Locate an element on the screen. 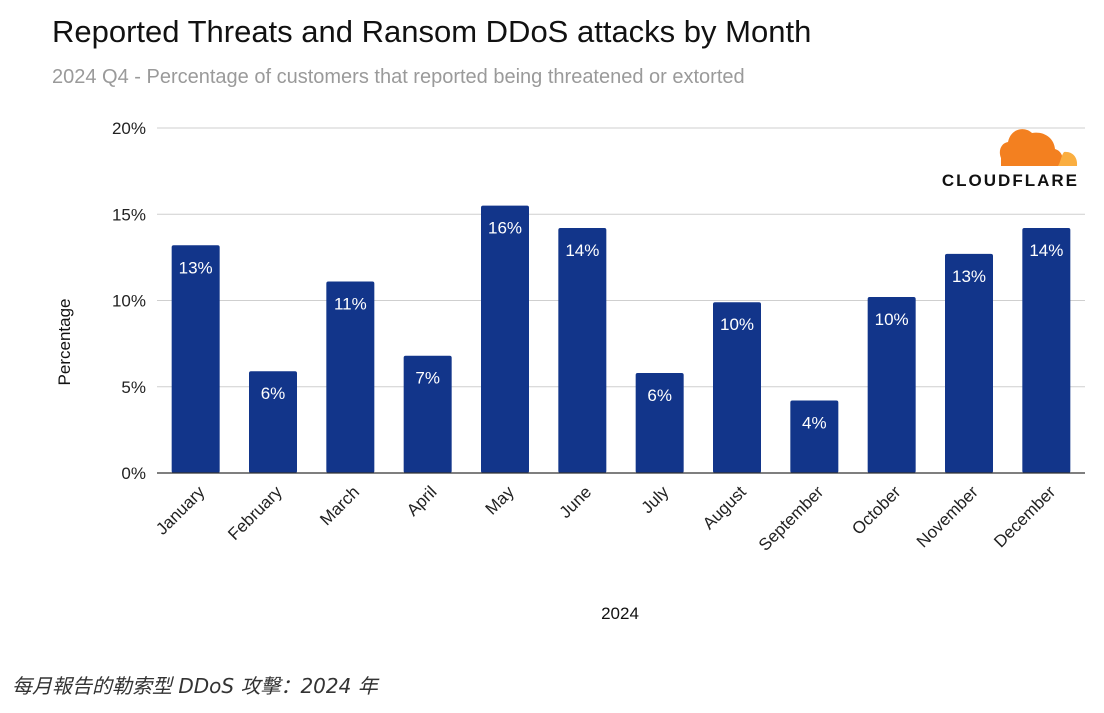 This screenshot has width=1104, height=713. y-tick-label: 10% is located at coordinates (129, 301).